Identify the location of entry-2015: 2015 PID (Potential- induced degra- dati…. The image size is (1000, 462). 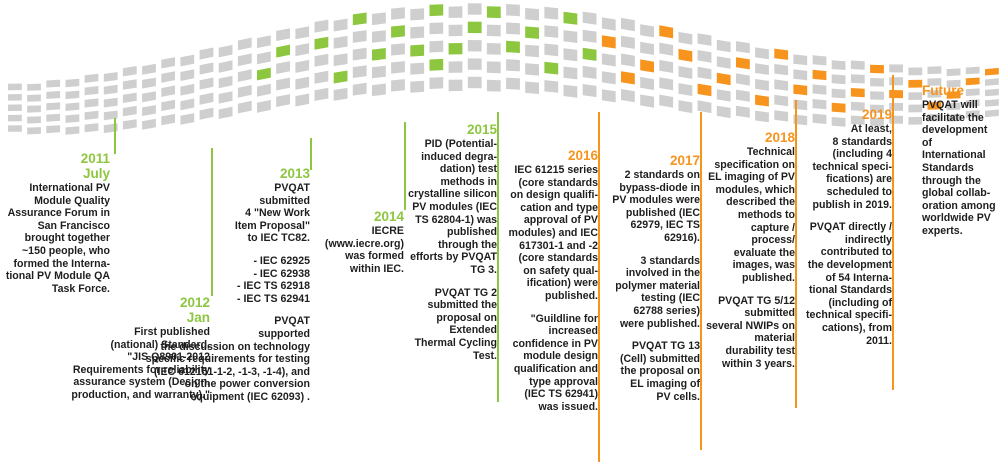
(427, 242).